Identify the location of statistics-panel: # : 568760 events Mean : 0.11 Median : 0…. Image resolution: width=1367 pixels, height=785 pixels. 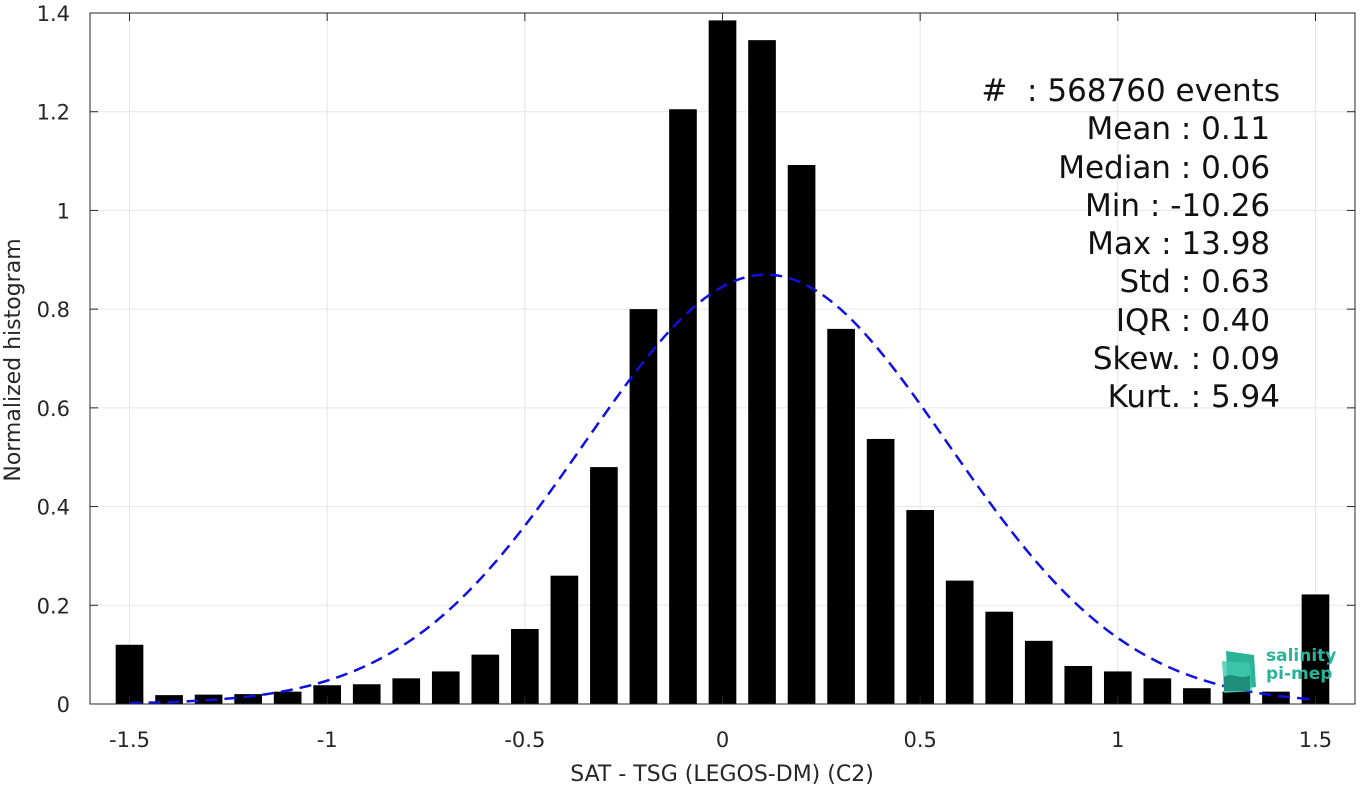
(1110, 244).